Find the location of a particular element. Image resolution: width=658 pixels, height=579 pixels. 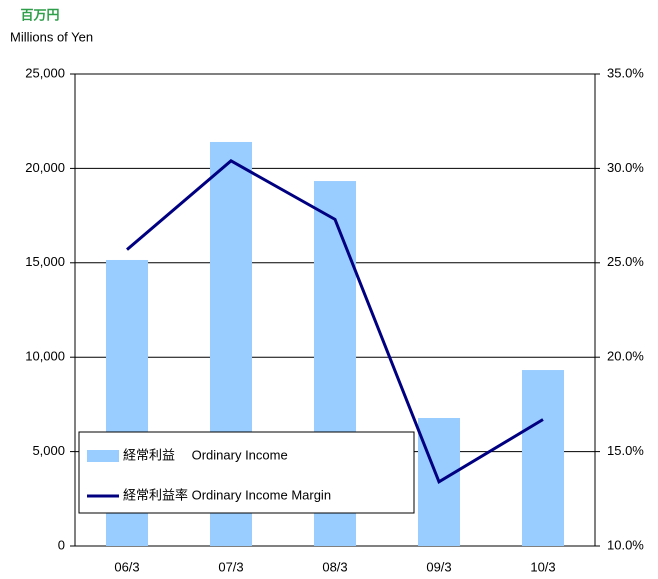

y-tick-label: 0 is located at coordinates (61, 544).